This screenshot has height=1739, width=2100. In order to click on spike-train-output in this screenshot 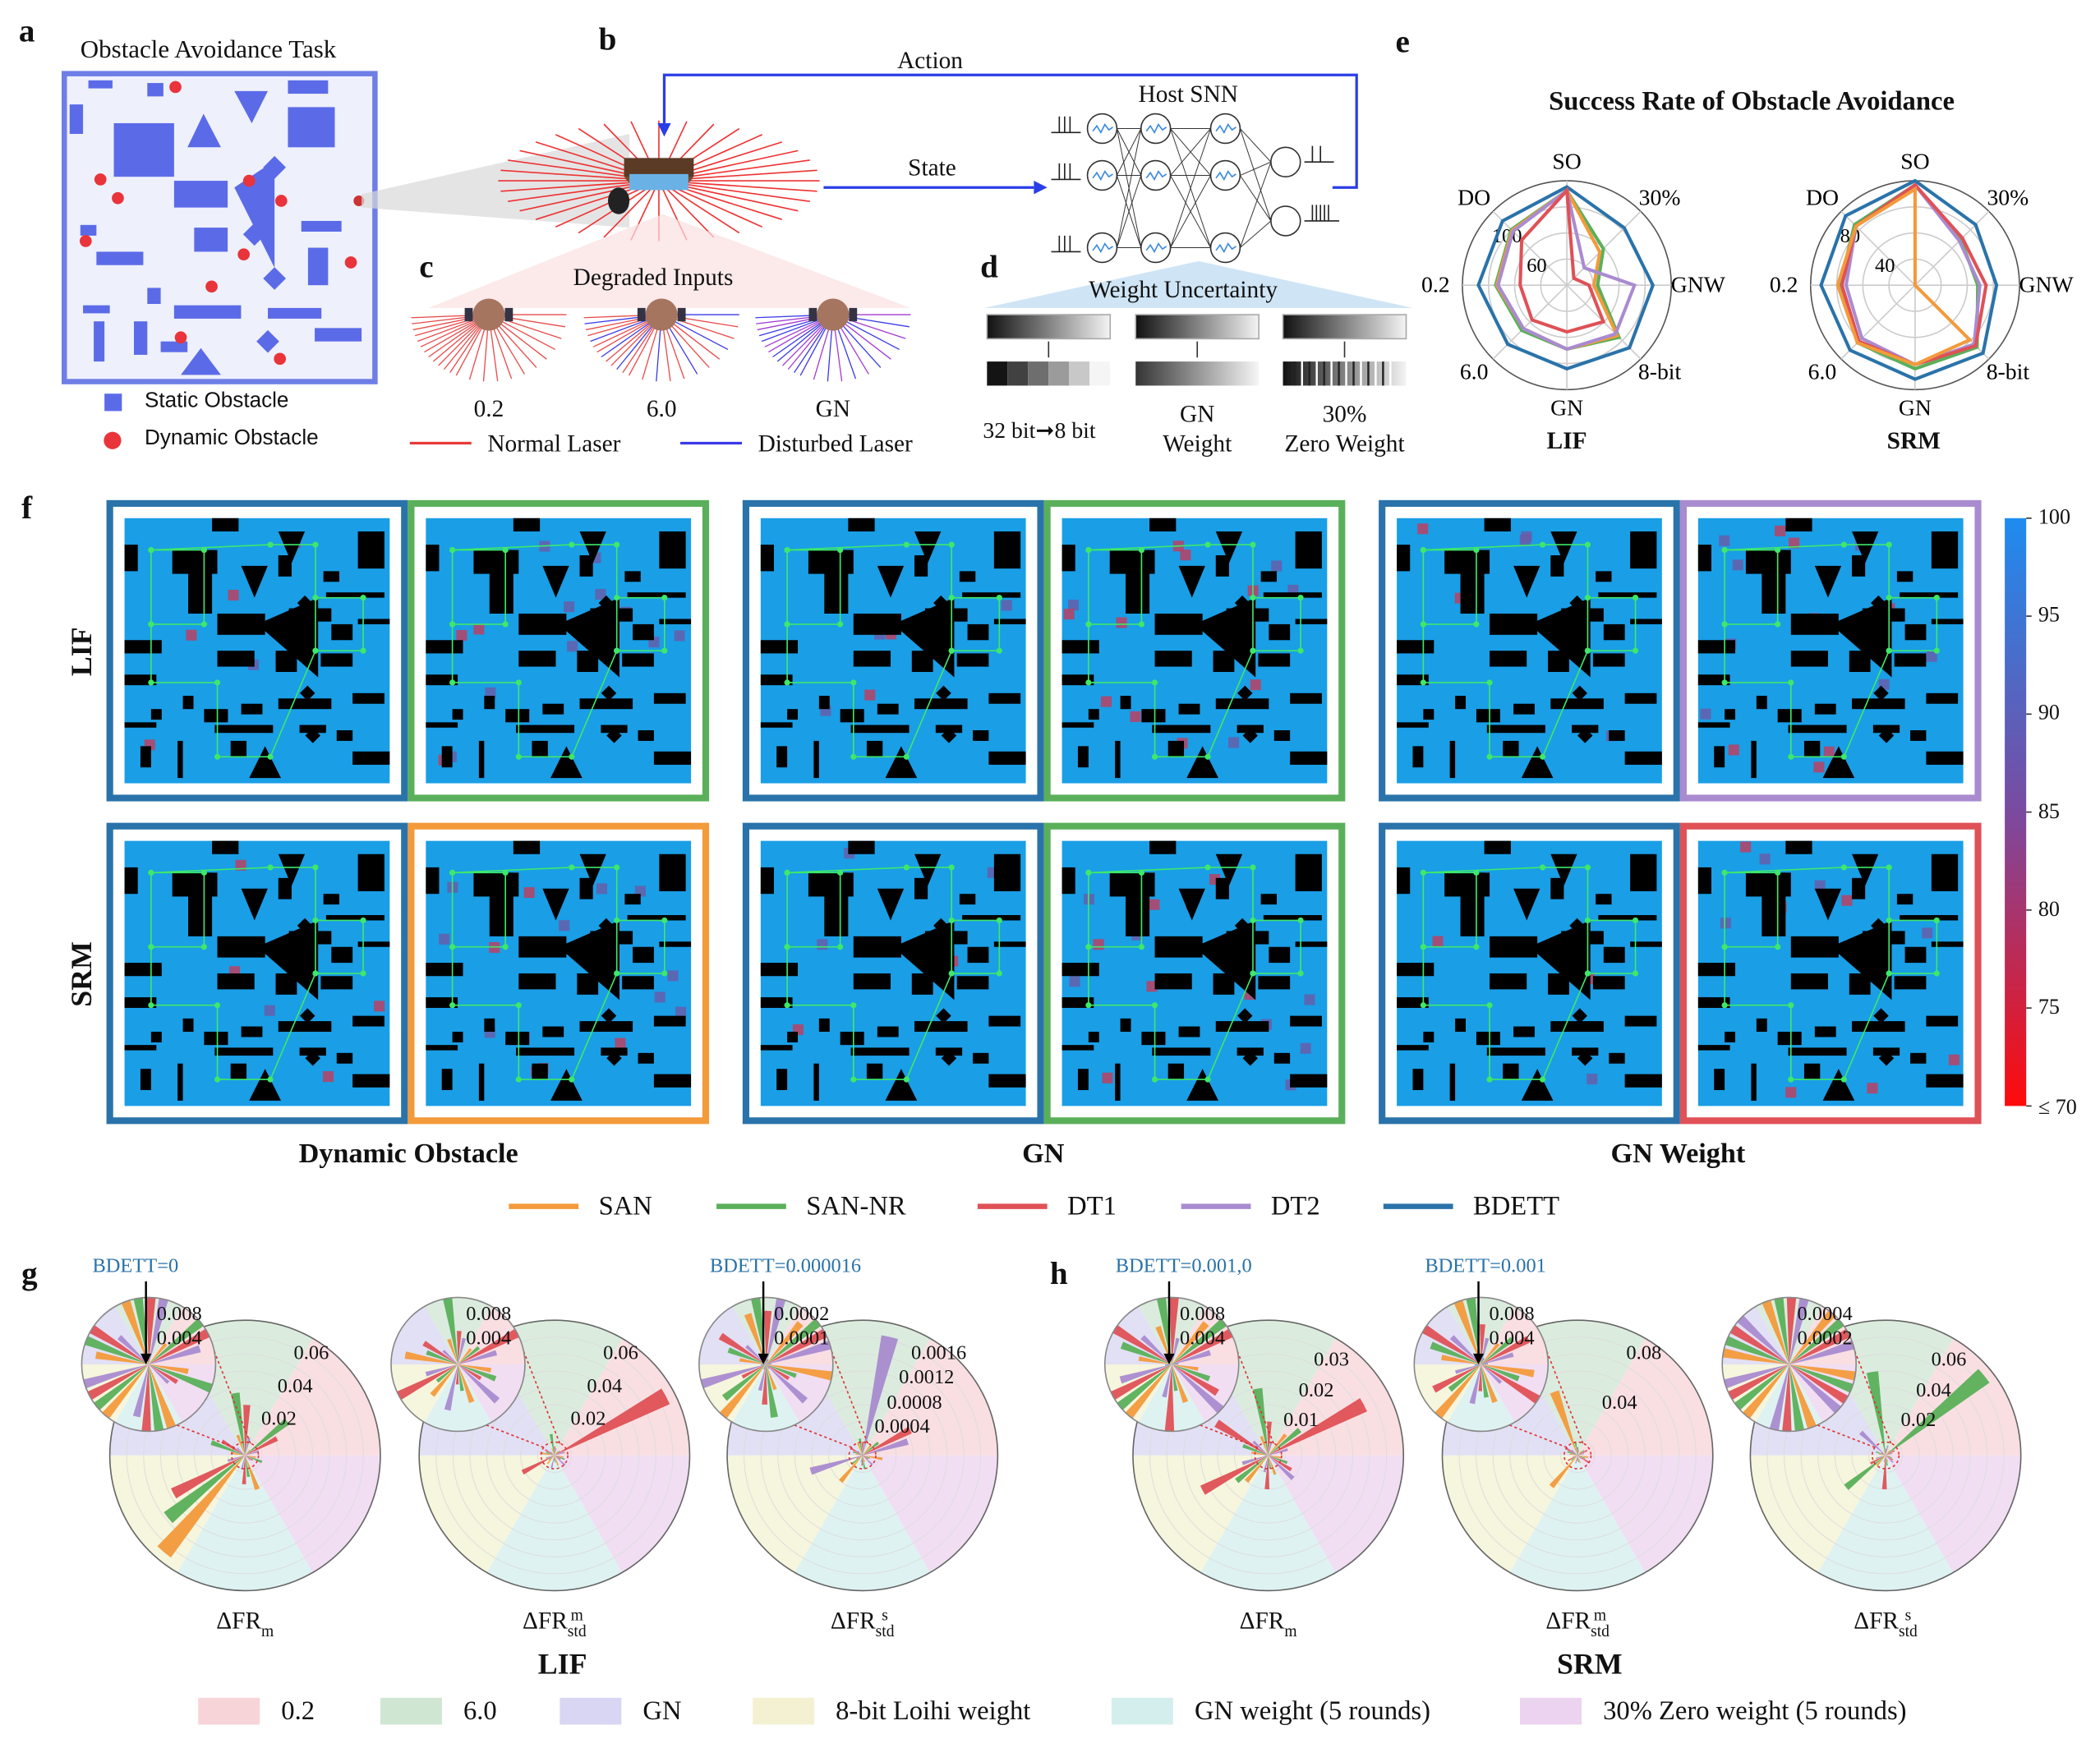, I will do `click(1321, 213)`.